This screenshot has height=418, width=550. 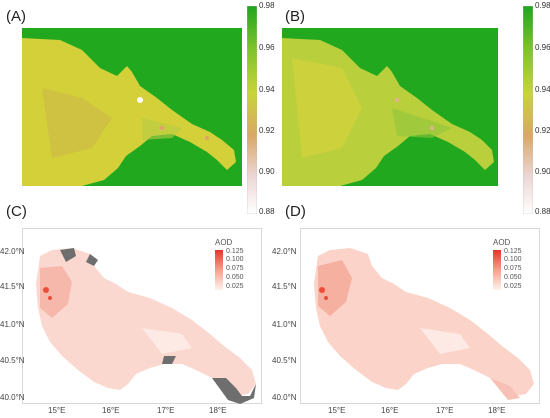 I want to click on lat-tick-d-410: 41.0°N, so click(x=284, y=324).